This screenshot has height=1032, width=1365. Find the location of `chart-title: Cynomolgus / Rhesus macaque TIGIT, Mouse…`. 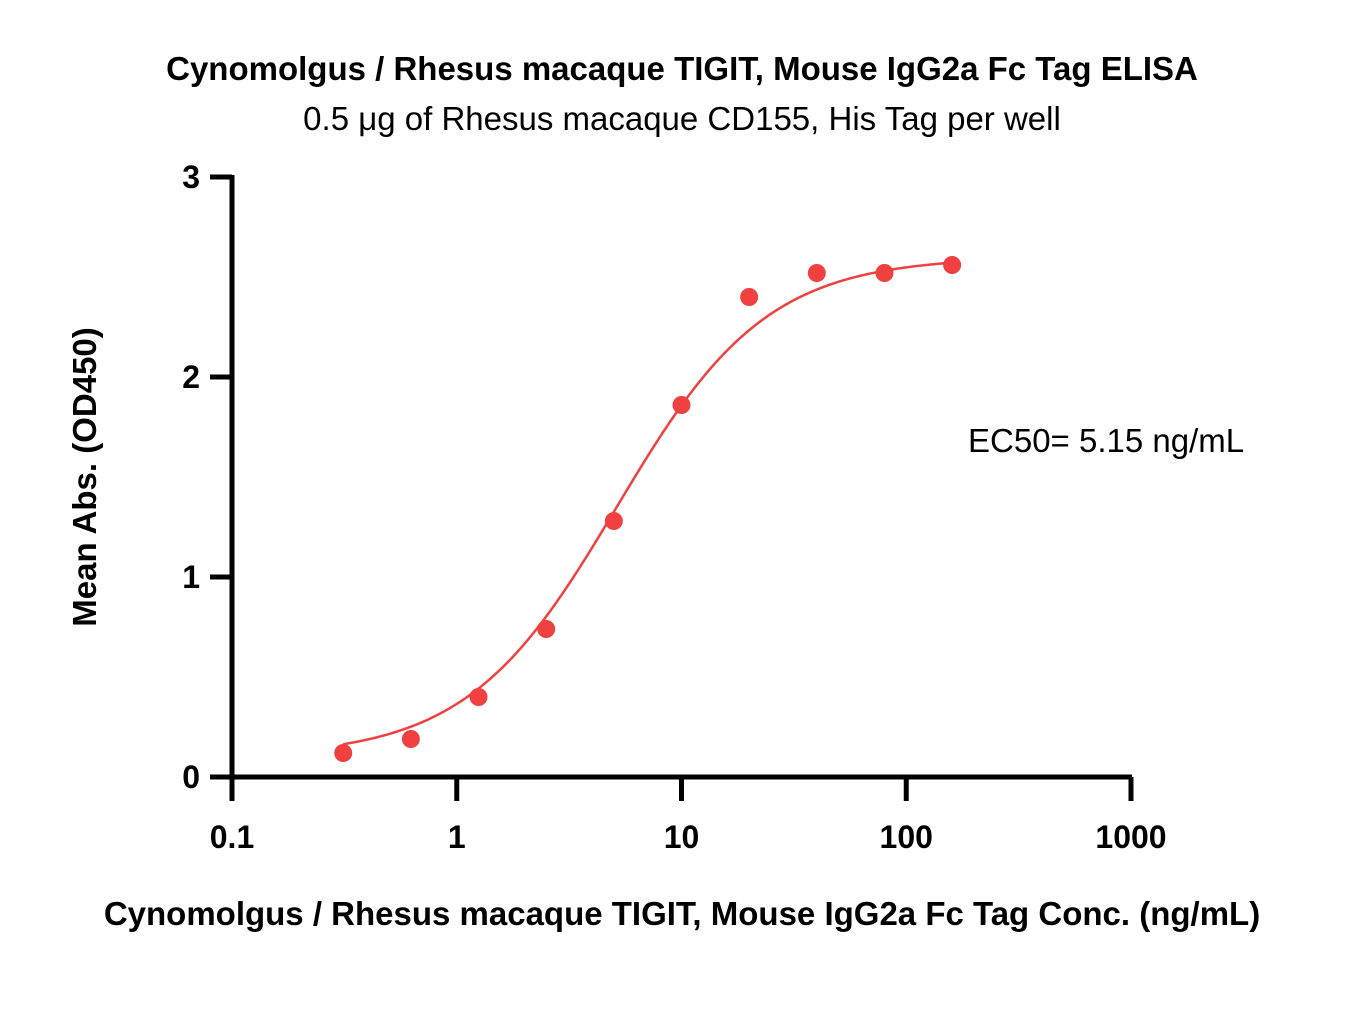

chart-title: Cynomolgus / Rhesus macaque TIGIT, Mouse… is located at coordinates (682, 68).